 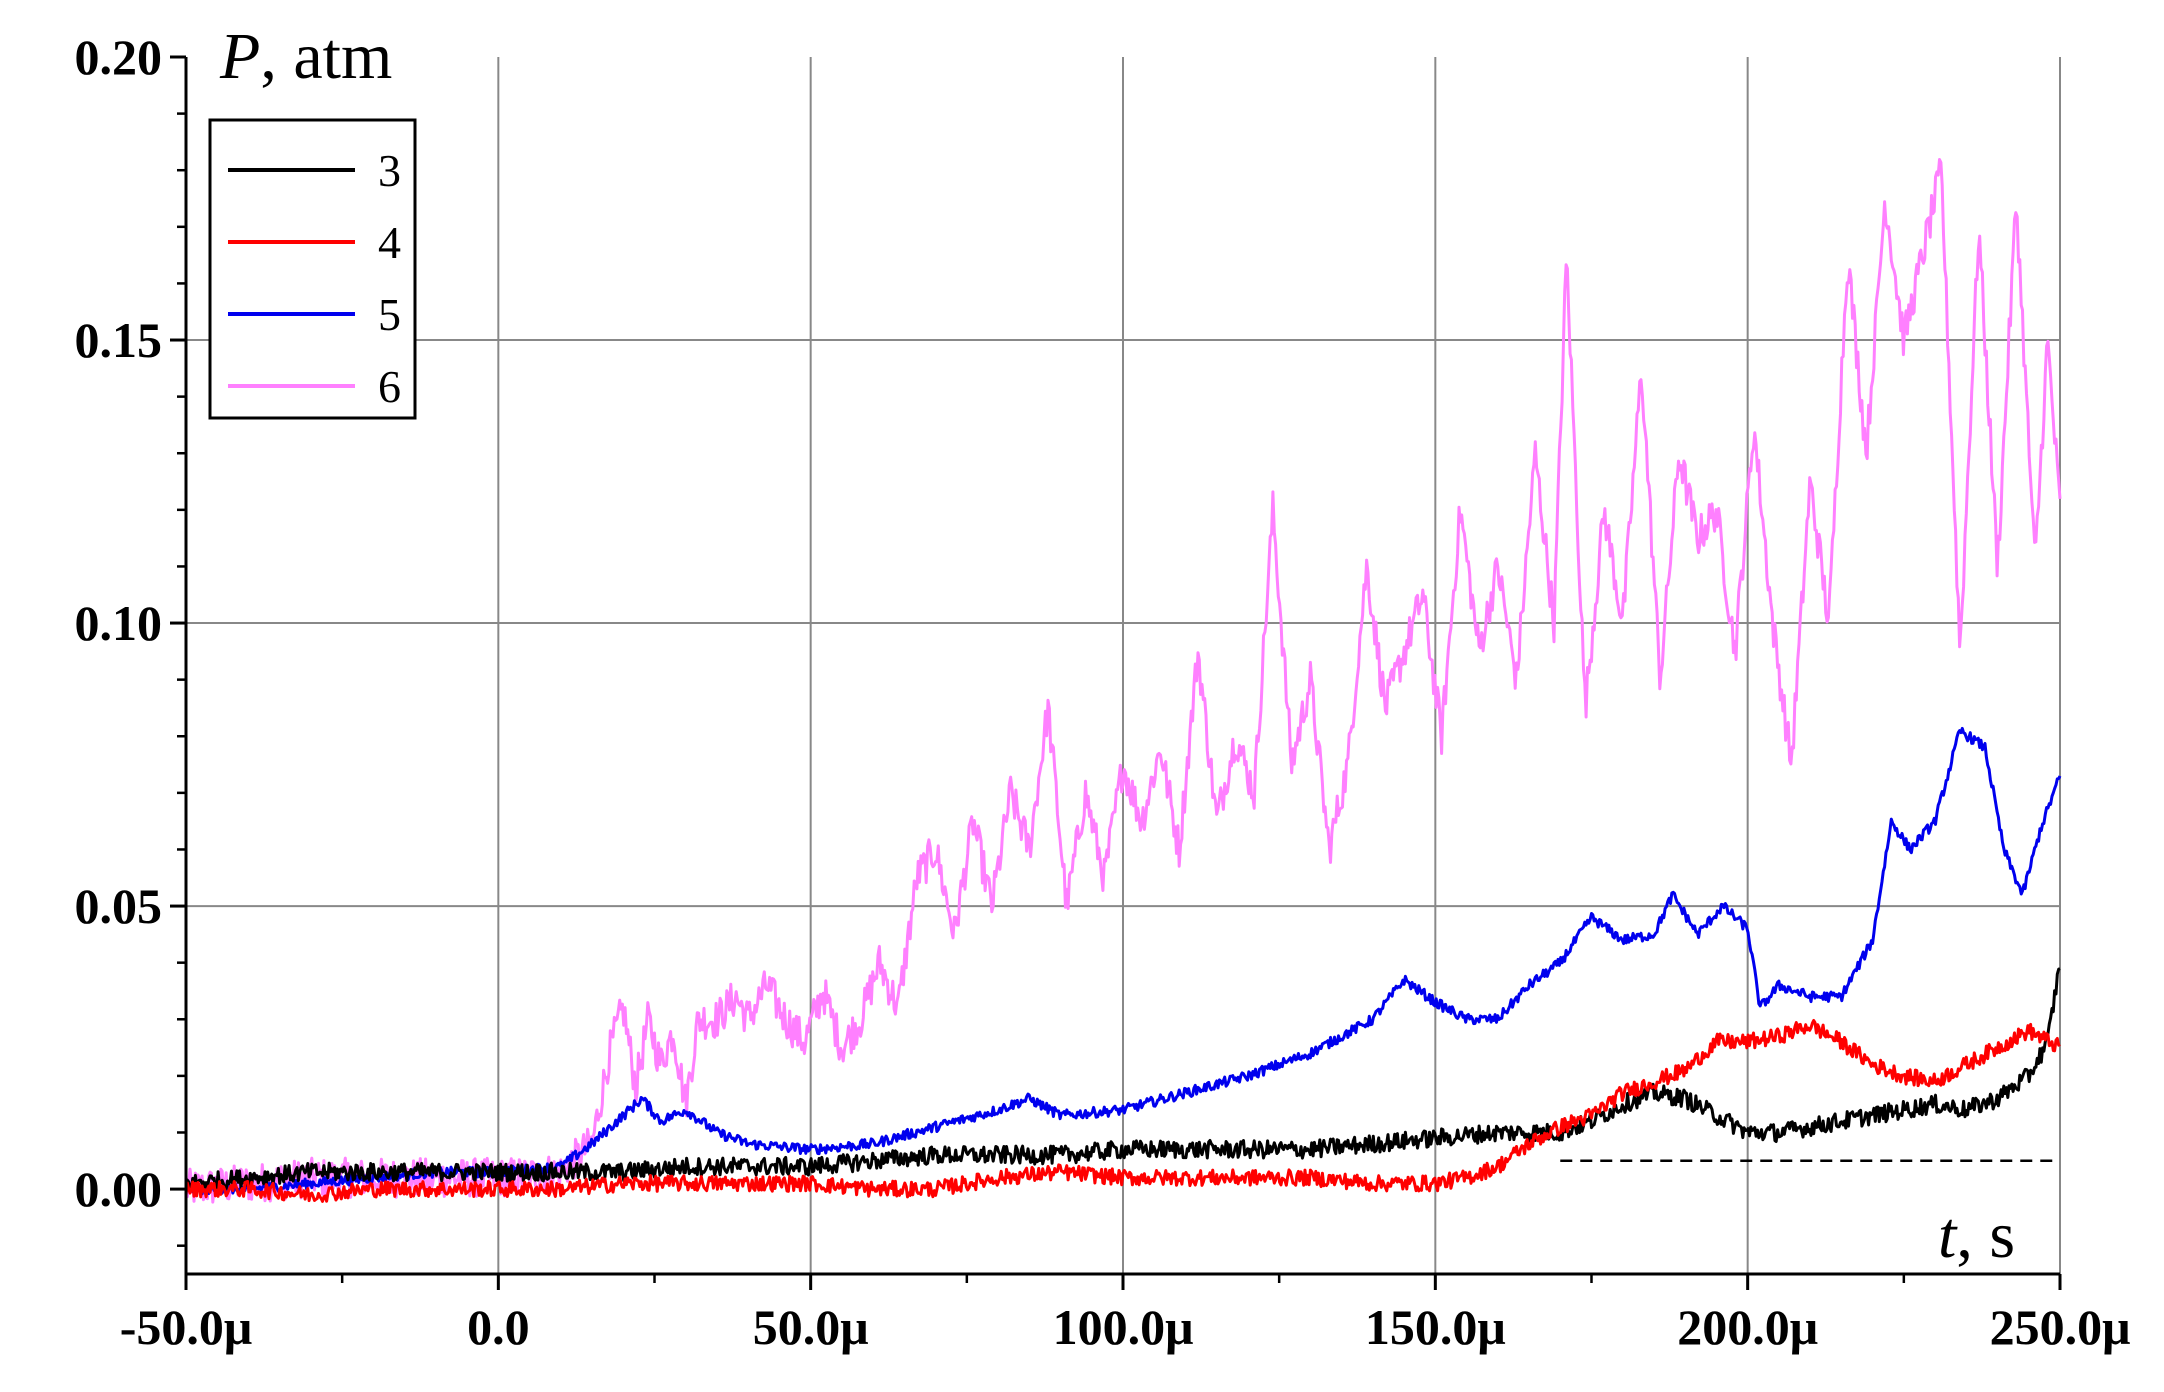 What do you see at coordinates (389, 242) in the screenshot?
I see `legend-label-4: 4` at bounding box center [389, 242].